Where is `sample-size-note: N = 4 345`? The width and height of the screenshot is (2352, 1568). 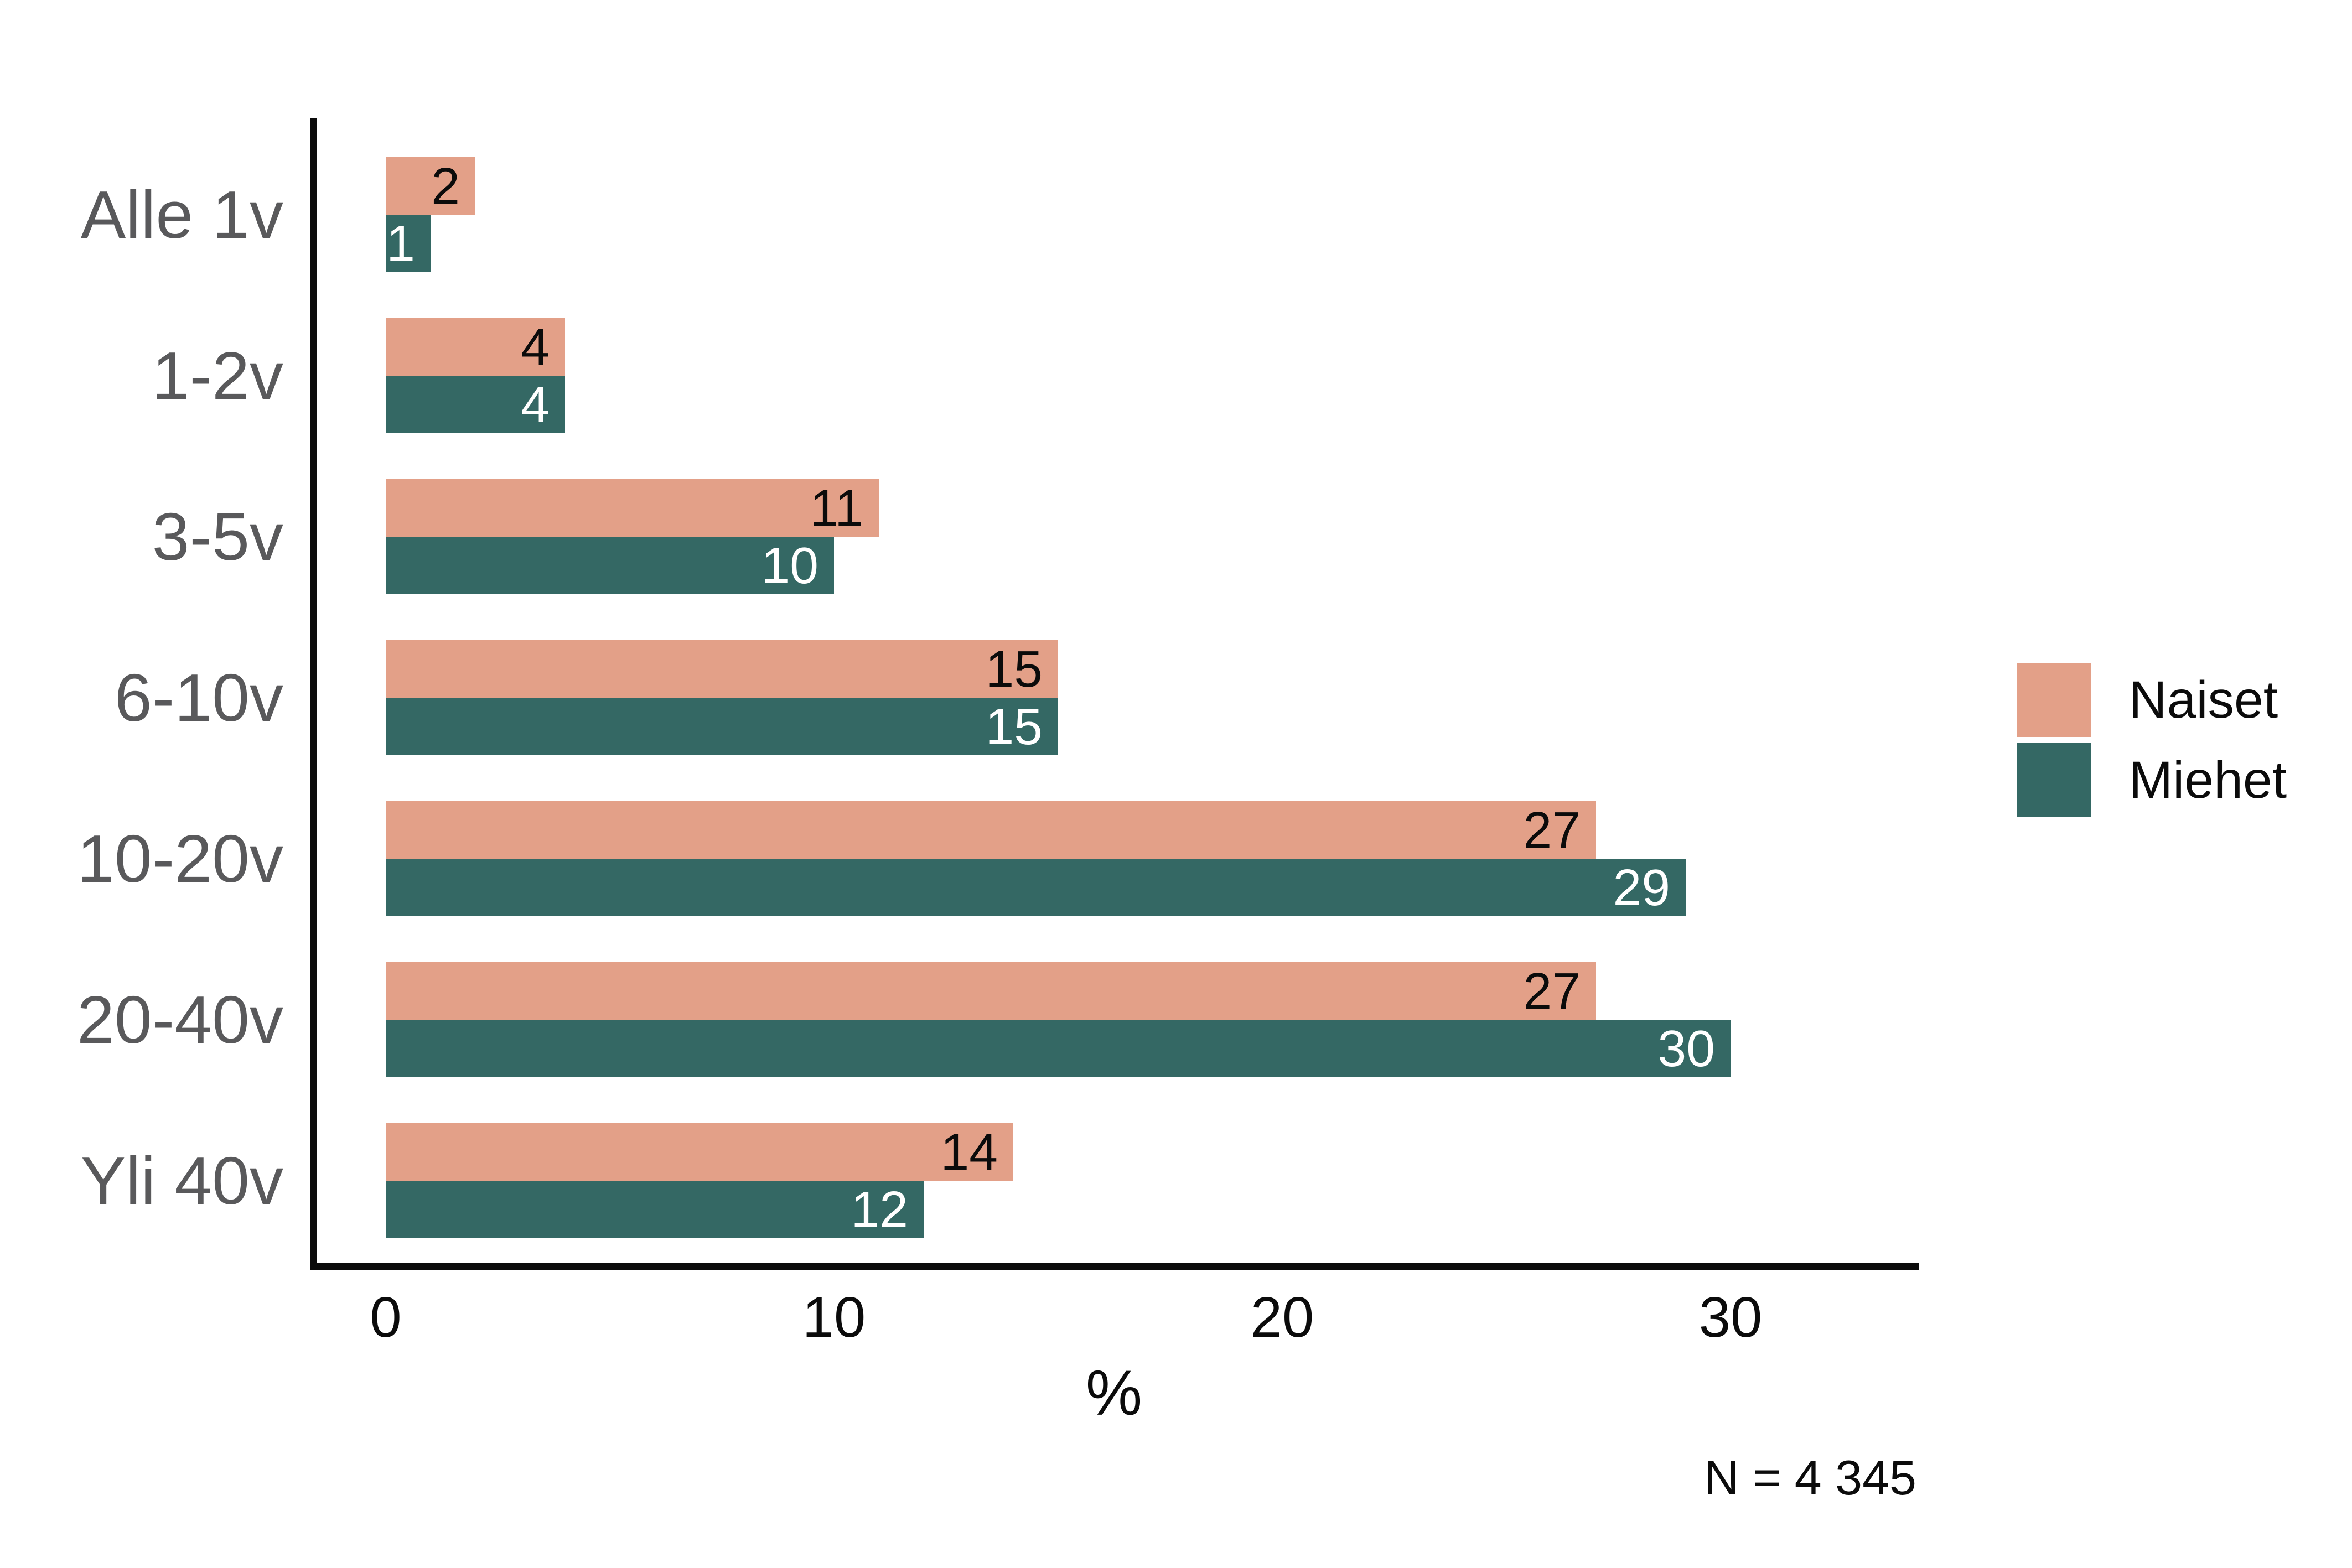
sample-size-note: N = 4 345 is located at coordinates (1809, 1477).